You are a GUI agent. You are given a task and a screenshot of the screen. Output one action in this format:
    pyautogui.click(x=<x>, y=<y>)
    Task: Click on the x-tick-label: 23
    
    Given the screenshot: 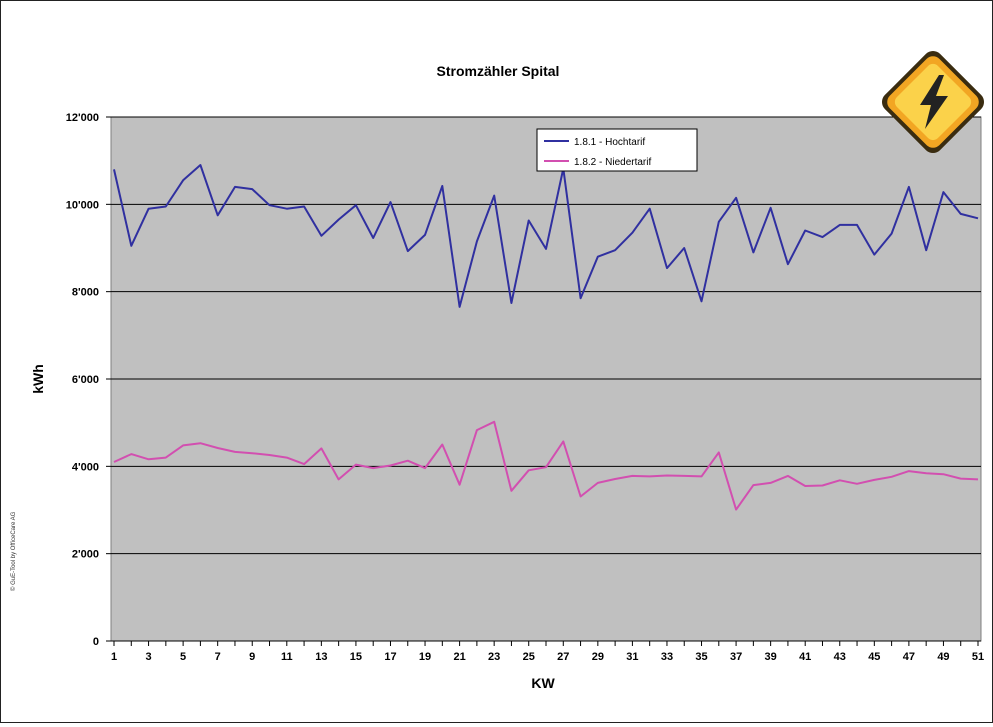 What is the action you would take?
    pyautogui.click(x=494, y=657)
    